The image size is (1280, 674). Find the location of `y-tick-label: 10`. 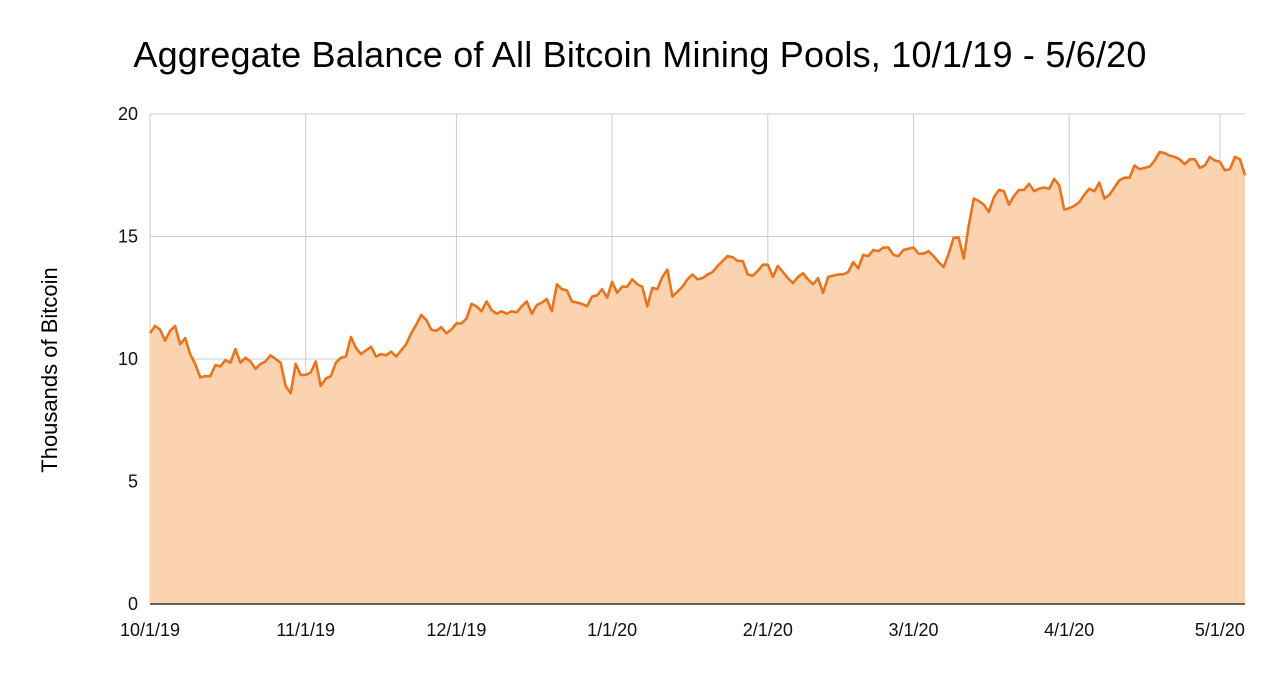

y-tick-label: 10 is located at coordinates (128, 359).